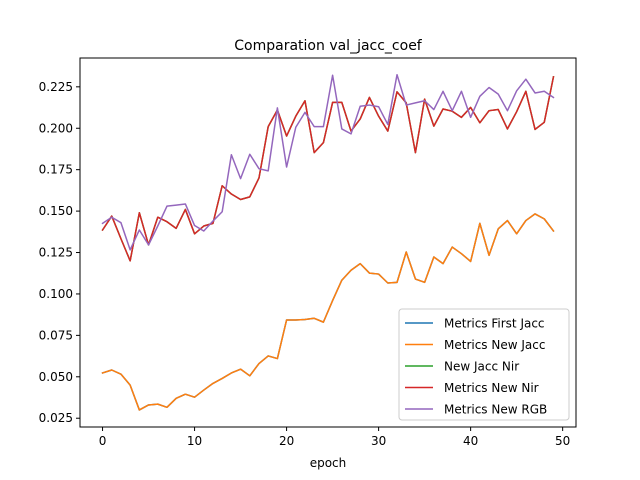 Image resolution: width=640 pixels, height=480 pixels. I want to click on x-tick-label: 30, so click(378, 441).